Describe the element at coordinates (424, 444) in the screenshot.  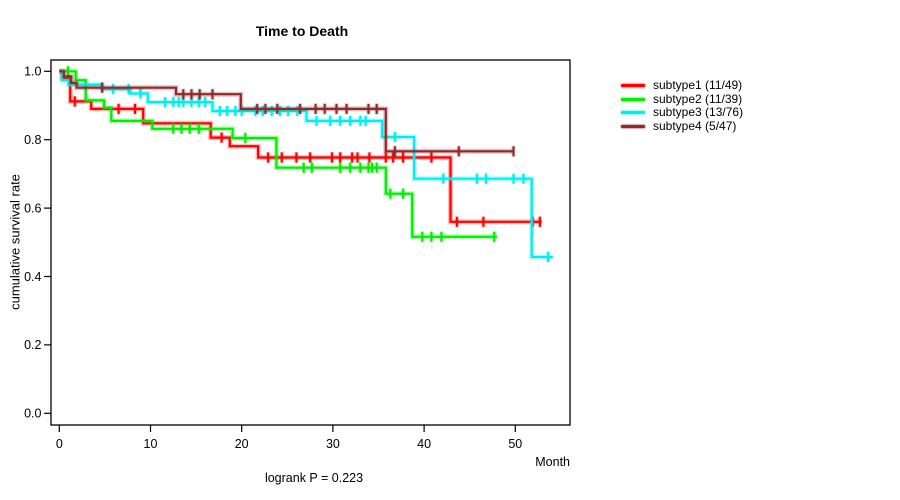
I see `x-tick-label: 40` at that location.